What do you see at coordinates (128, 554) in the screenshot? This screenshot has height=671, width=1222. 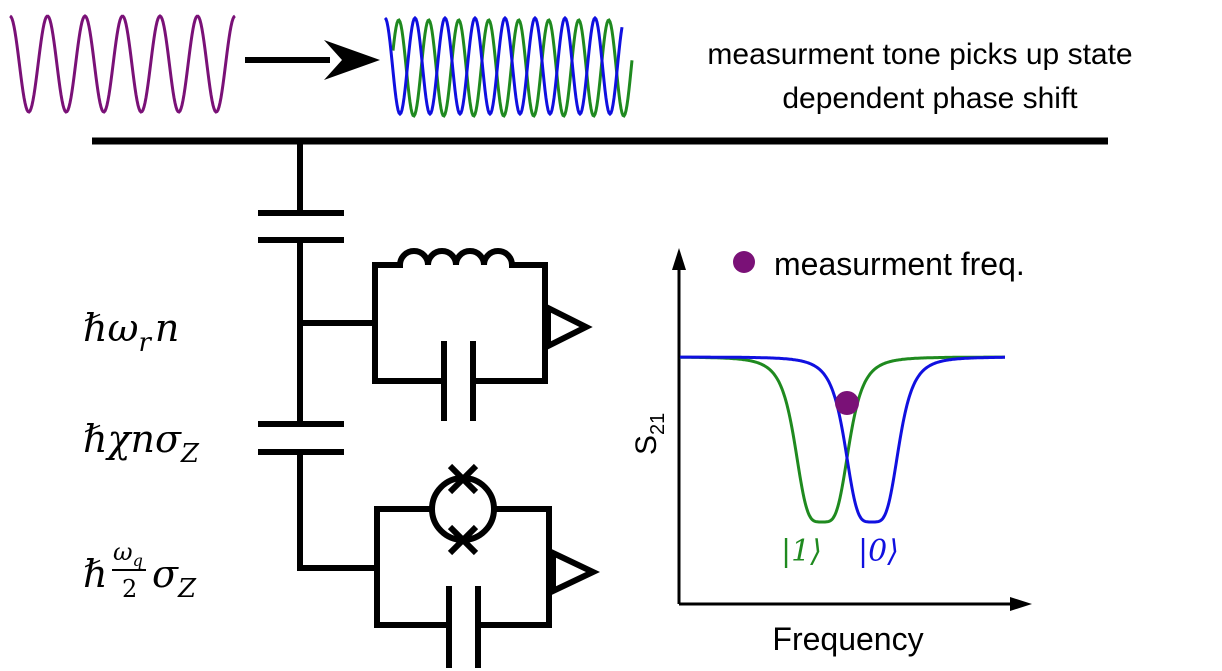 I see `svg-text: ωq` at bounding box center [128, 554].